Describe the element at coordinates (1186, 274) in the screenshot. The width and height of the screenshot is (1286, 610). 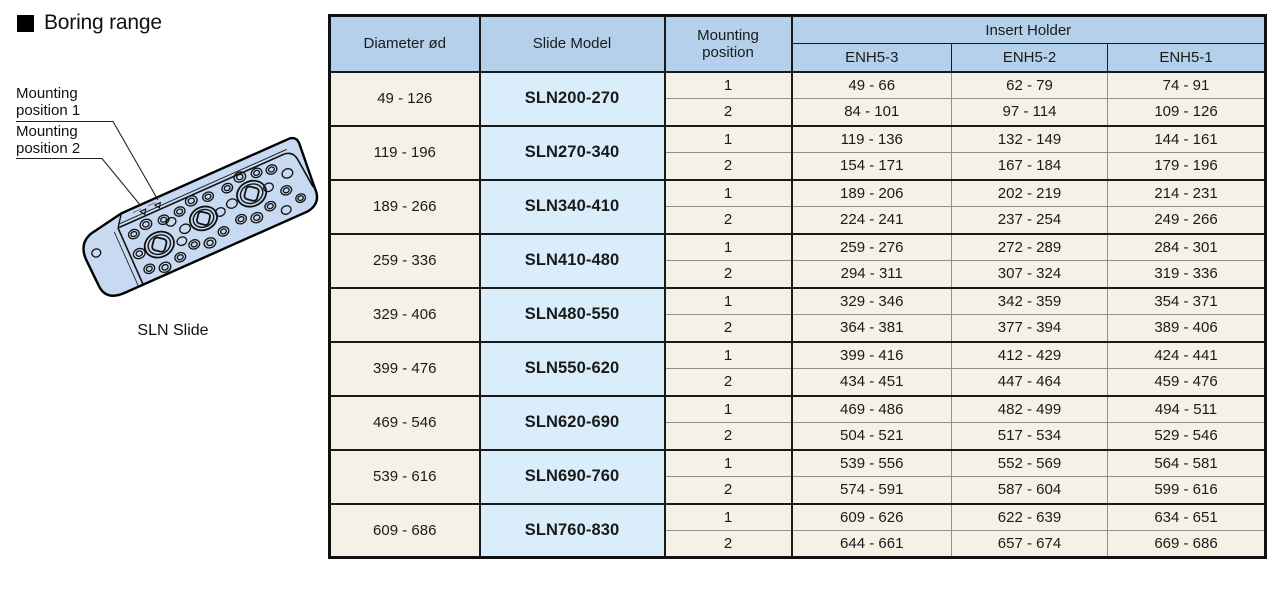
I see `insert-range-cell: 319 - 336` at that location.